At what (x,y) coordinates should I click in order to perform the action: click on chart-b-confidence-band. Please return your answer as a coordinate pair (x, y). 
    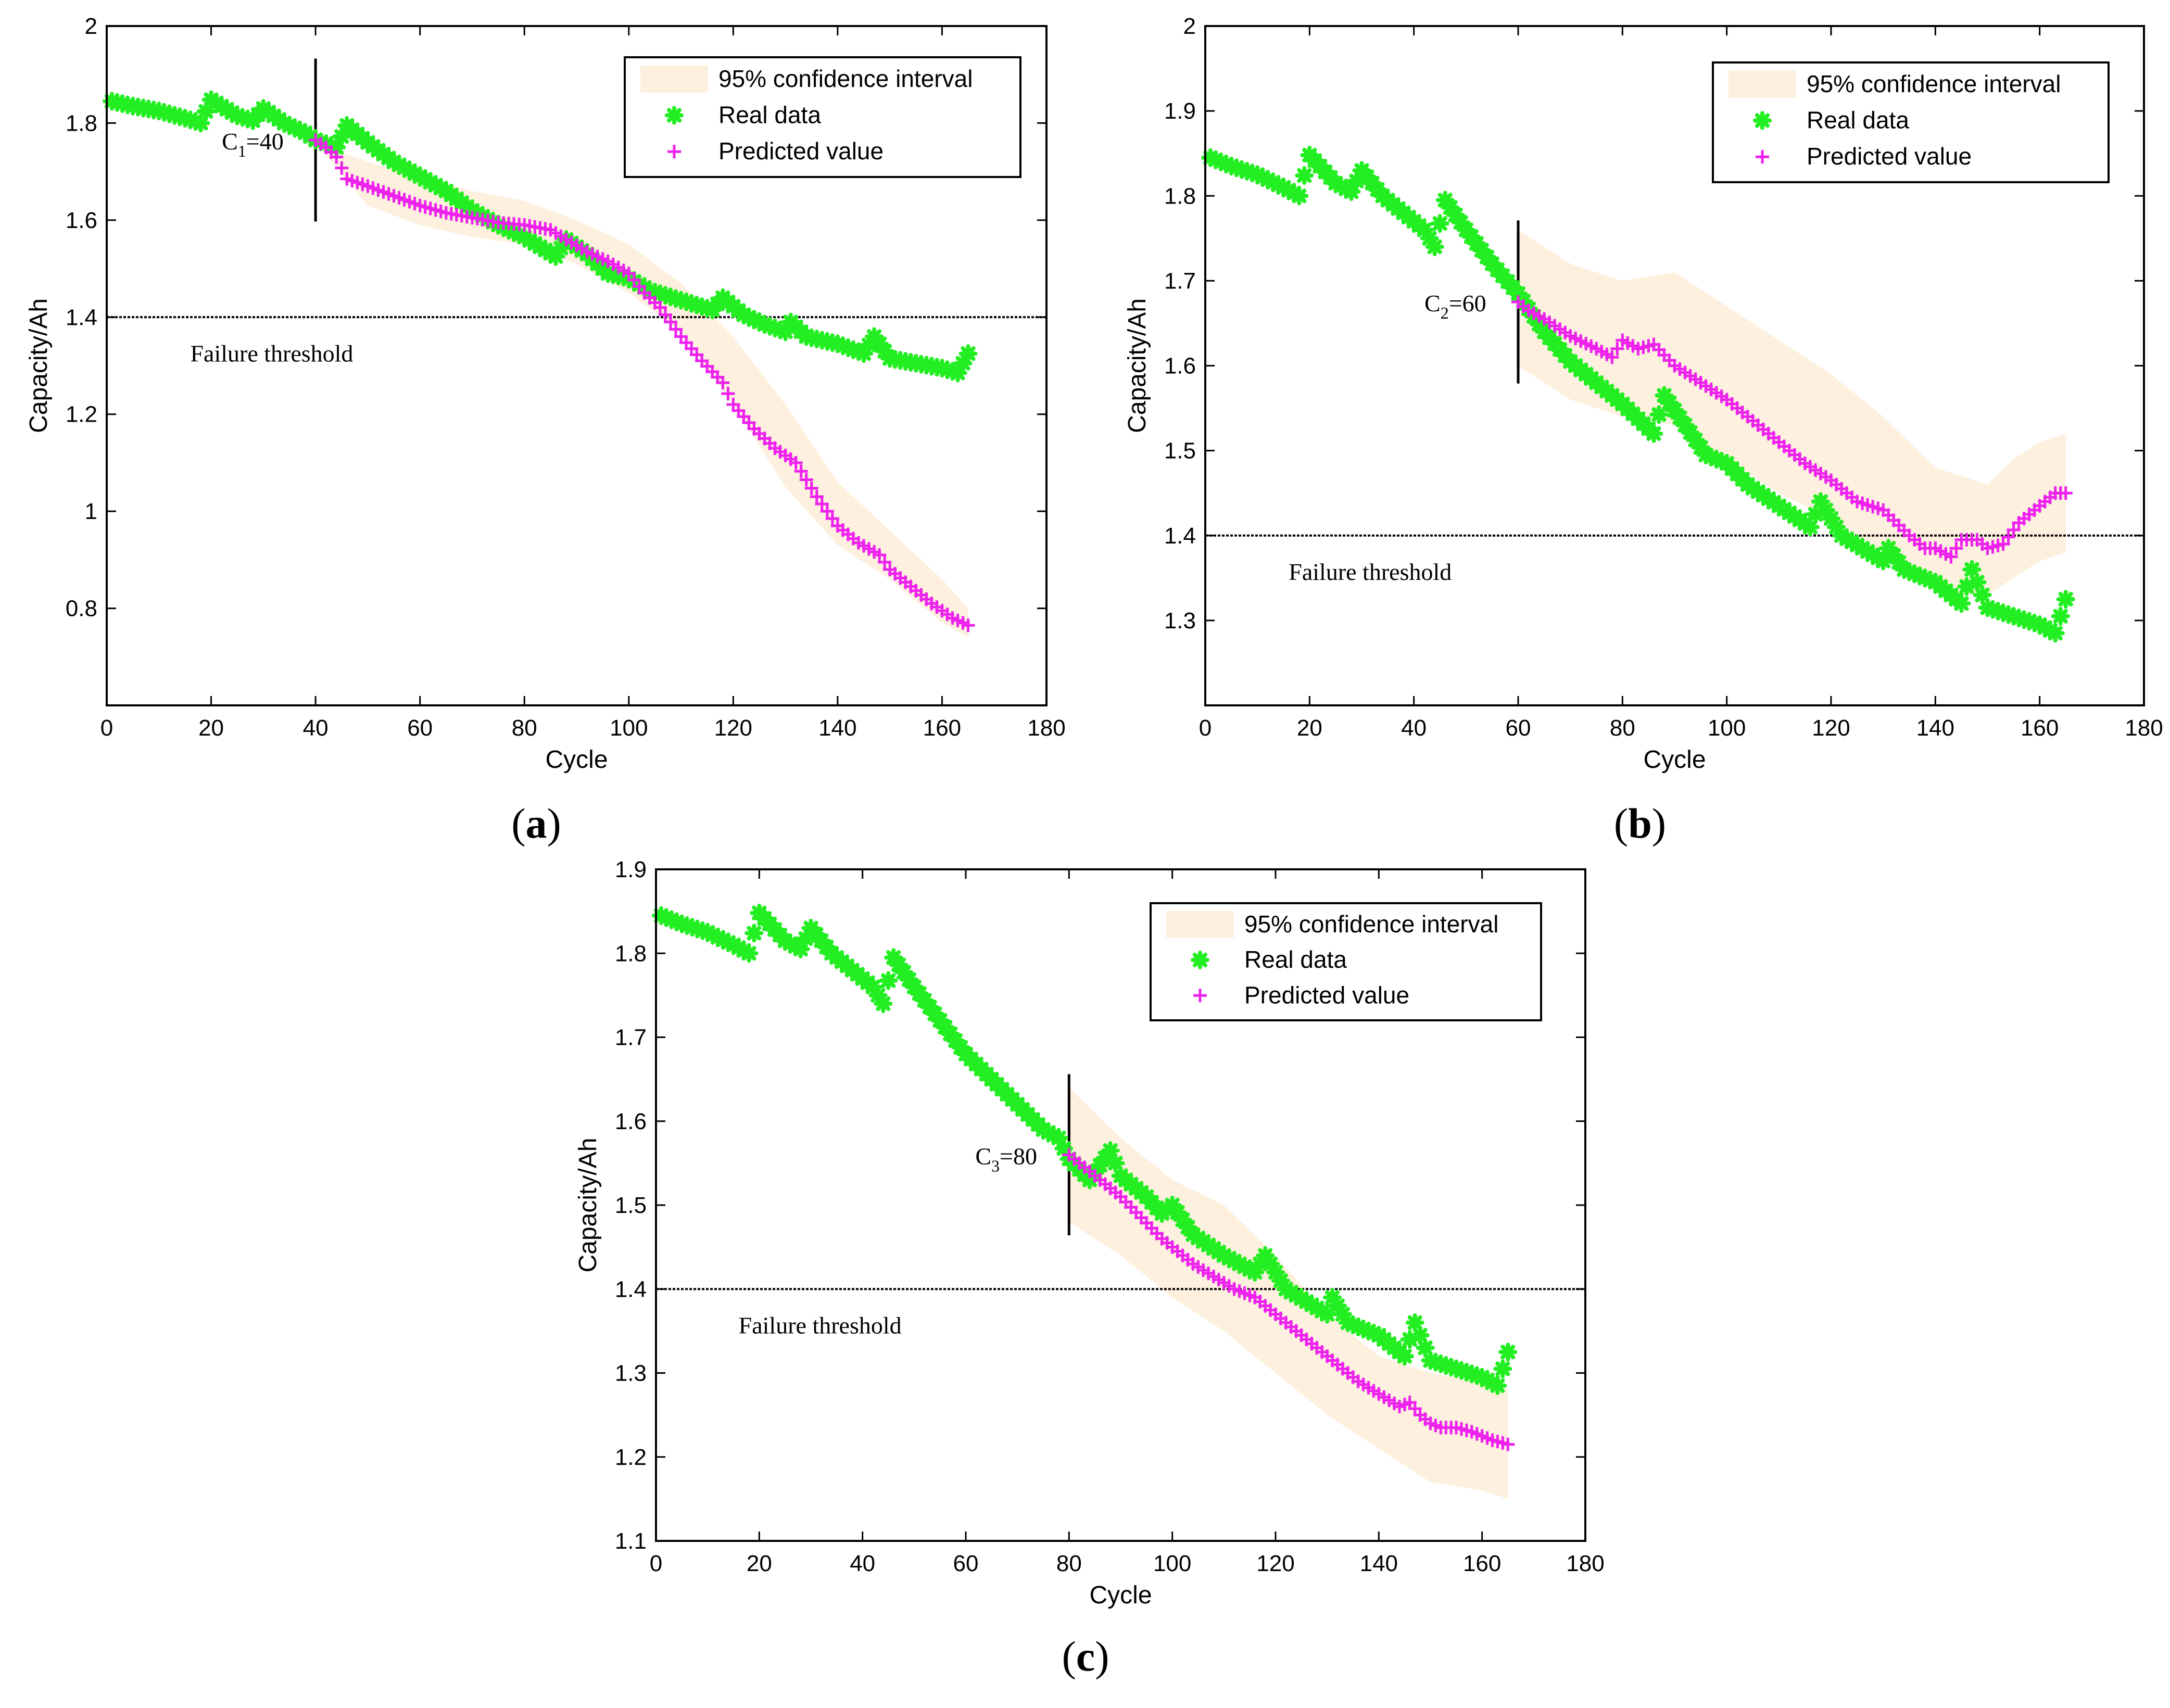
    Looking at the image, I should click on (1792, 413).